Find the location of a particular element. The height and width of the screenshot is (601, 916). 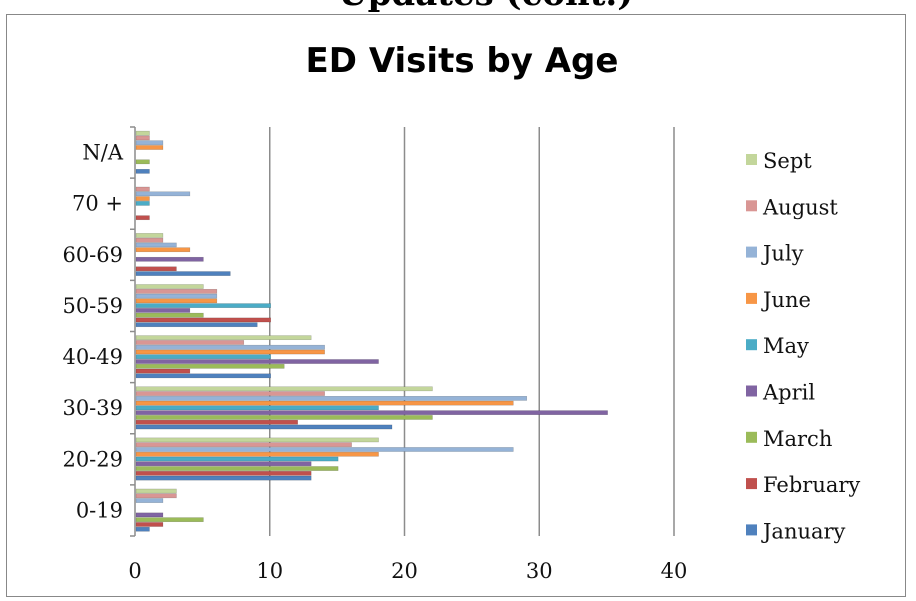

bar-april-2029 is located at coordinates (223, 464).